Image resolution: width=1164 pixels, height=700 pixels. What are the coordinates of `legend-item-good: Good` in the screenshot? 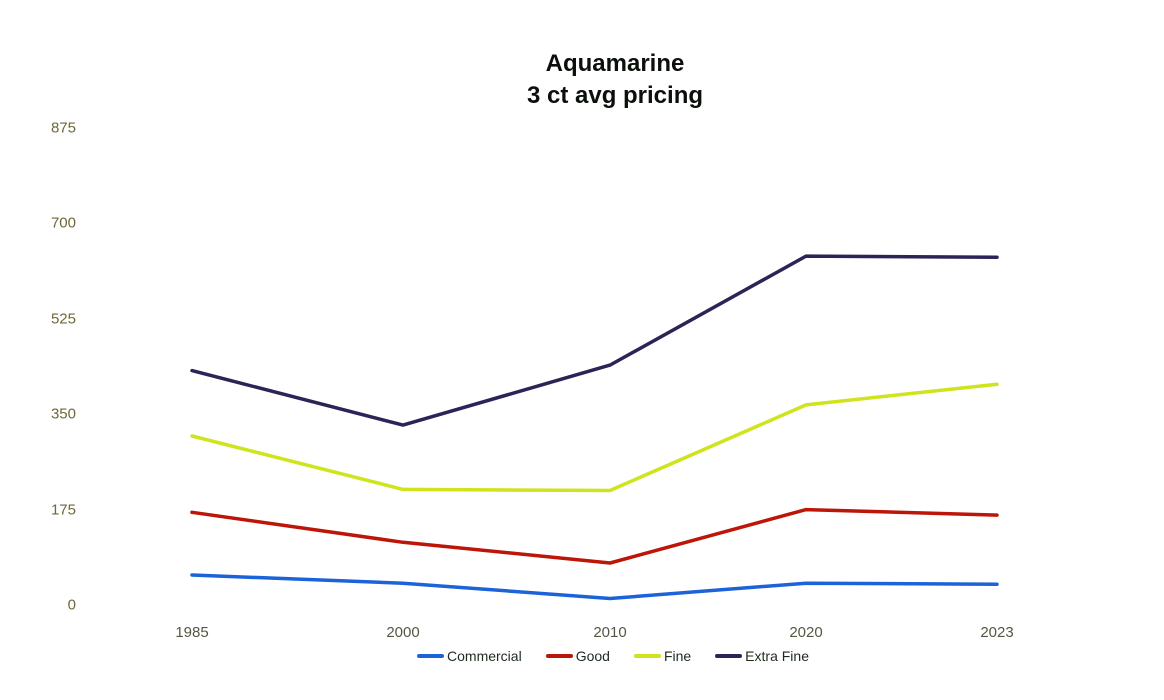 It's located at (577, 656).